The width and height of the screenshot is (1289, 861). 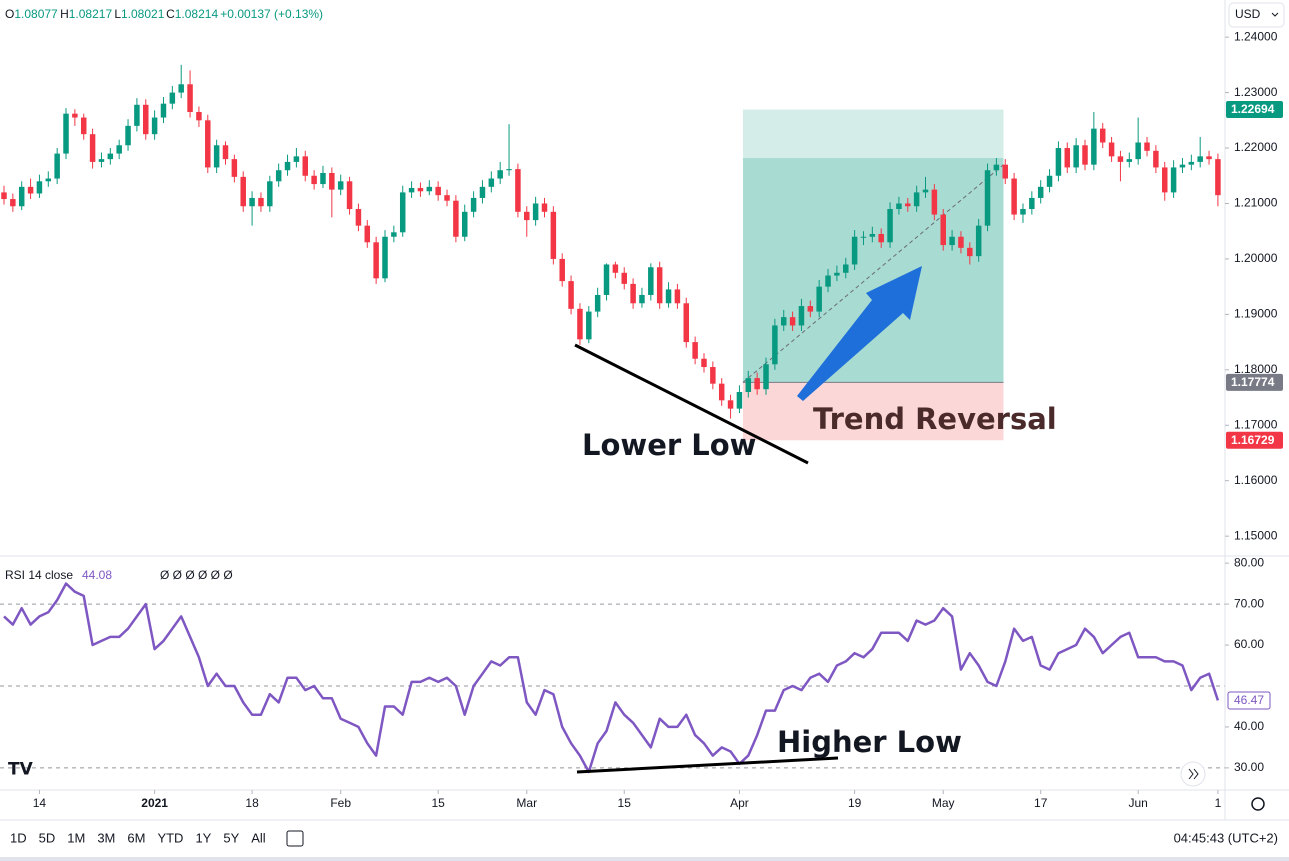 I want to click on higher-low-label: Higher Low, so click(x=869, y=742).